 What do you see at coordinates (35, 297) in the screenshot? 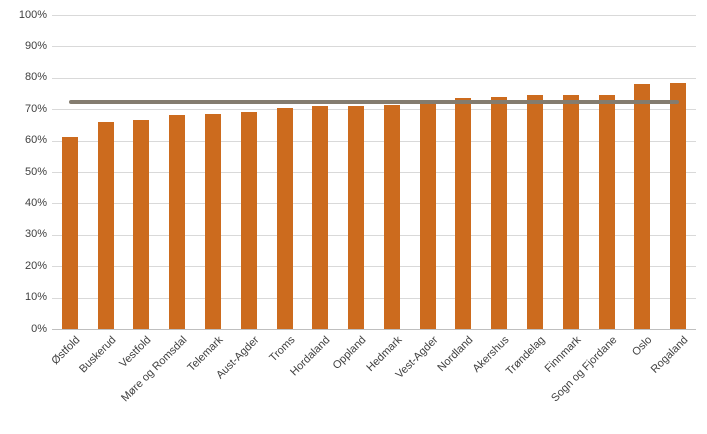
I see `y-tick-label: 10%` at bounding box center [35, 297].